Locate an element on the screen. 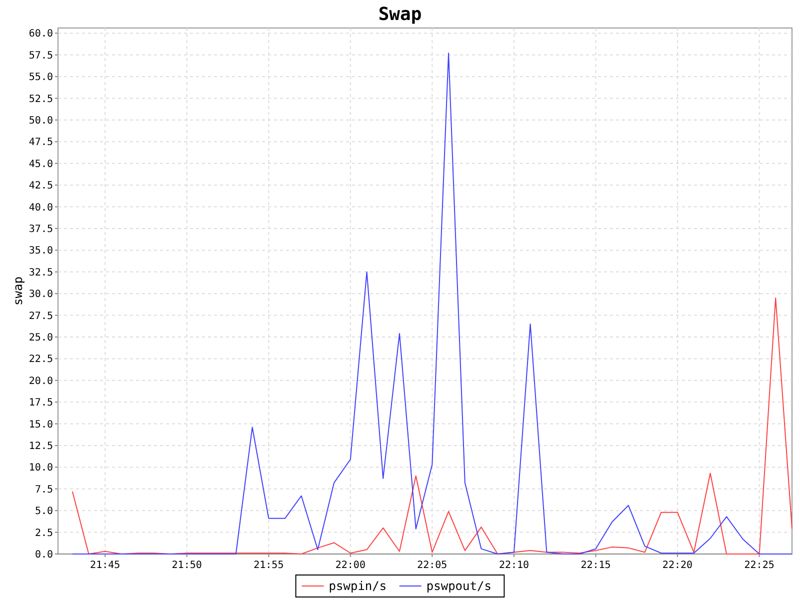 The width and height of the screenshot is (800, 600). x-tick-label: 22:10 is located at coordinates (514, 565).